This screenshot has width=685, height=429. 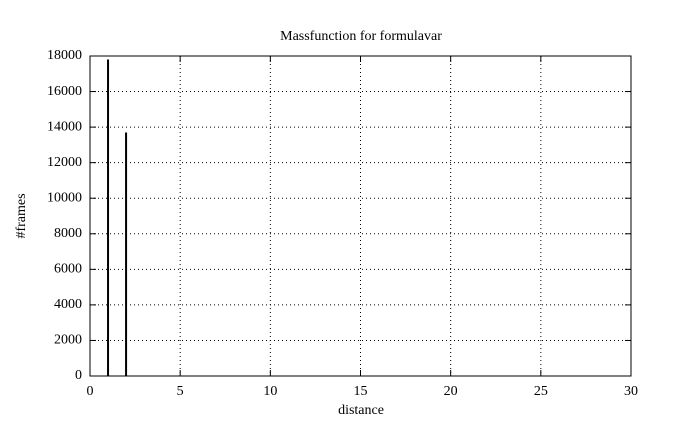 I want to click on x-axis-label: distance, so click(x=361, y=410).